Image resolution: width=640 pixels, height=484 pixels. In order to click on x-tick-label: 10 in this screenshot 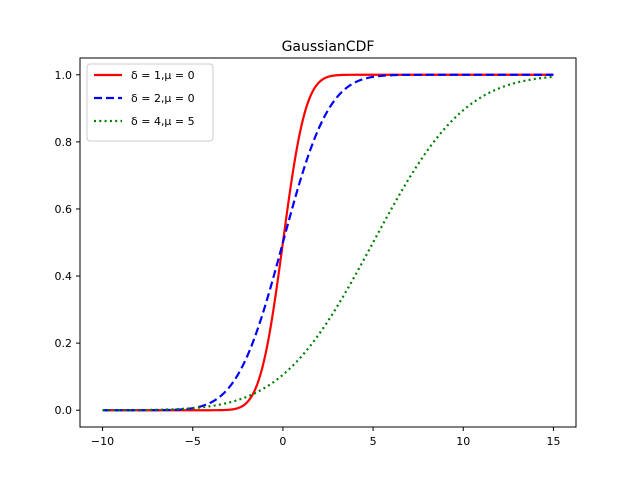, I will do `click(463, 441)`.